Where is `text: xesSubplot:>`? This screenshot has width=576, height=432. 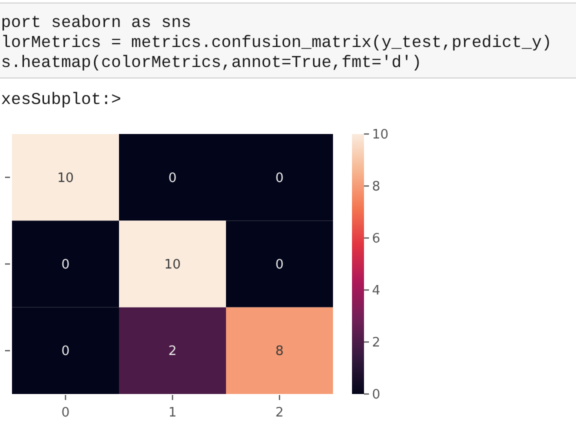 text: xesSubplot:> is located at coordinates (61, 100).